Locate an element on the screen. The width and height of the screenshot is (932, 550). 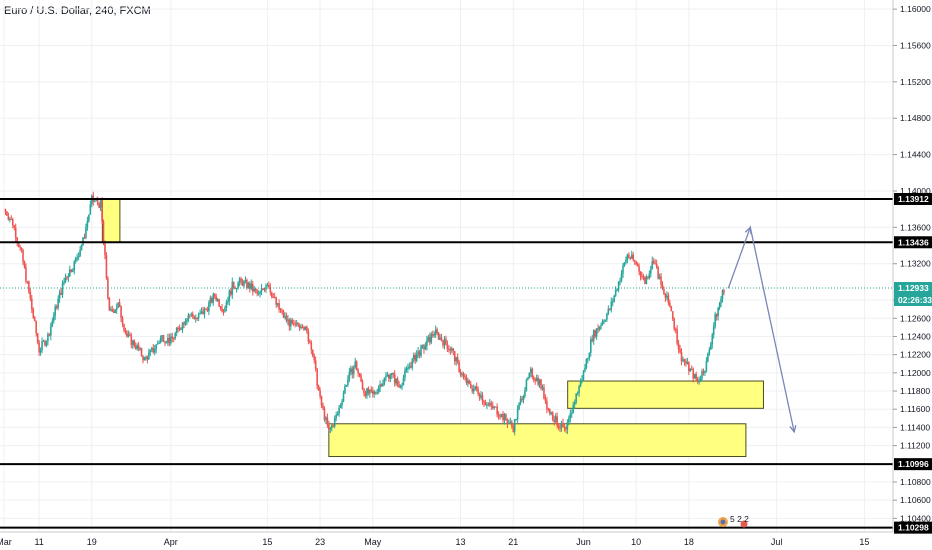
level-price-tag-label: 1.13912 is located at coordinates (913, 199).